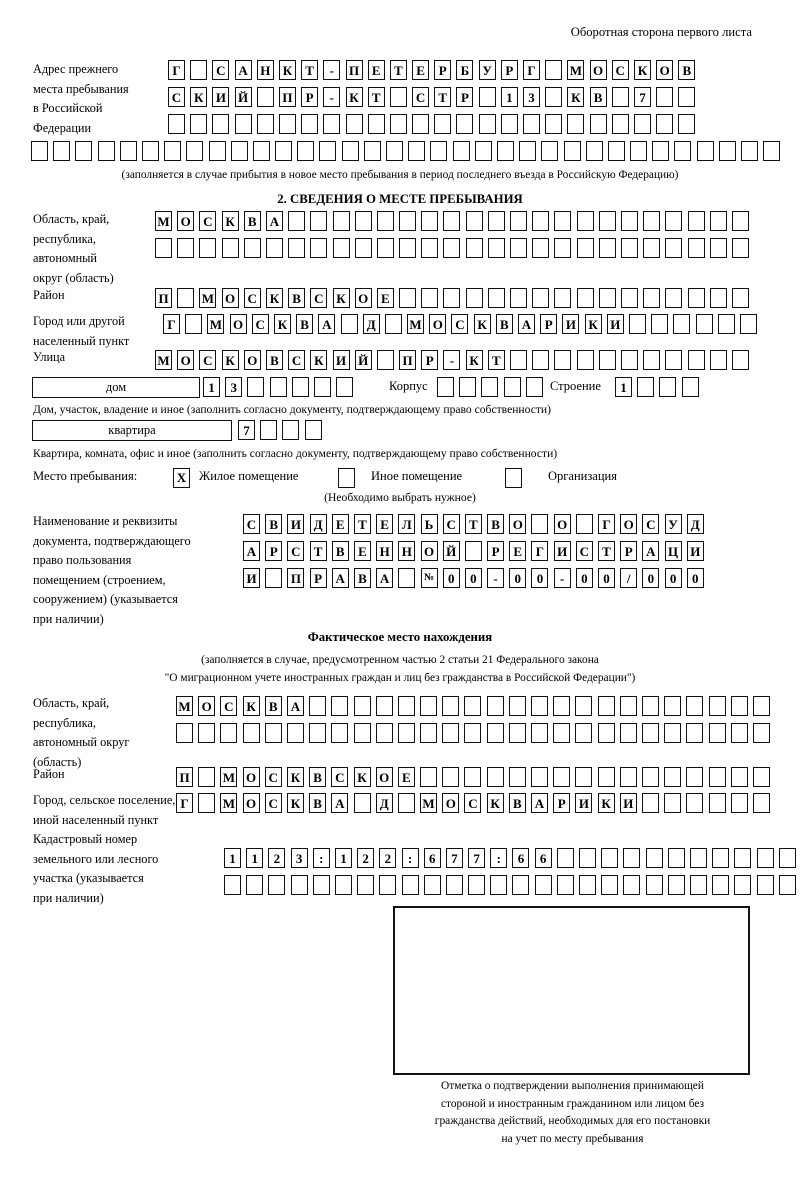  I want to click on char-cell: /, so click(629, 578).